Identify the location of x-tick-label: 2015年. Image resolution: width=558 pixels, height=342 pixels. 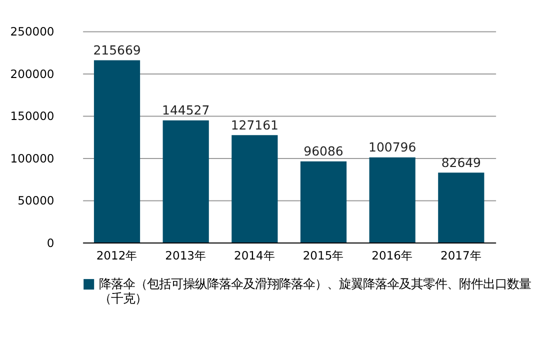
(323, 255).